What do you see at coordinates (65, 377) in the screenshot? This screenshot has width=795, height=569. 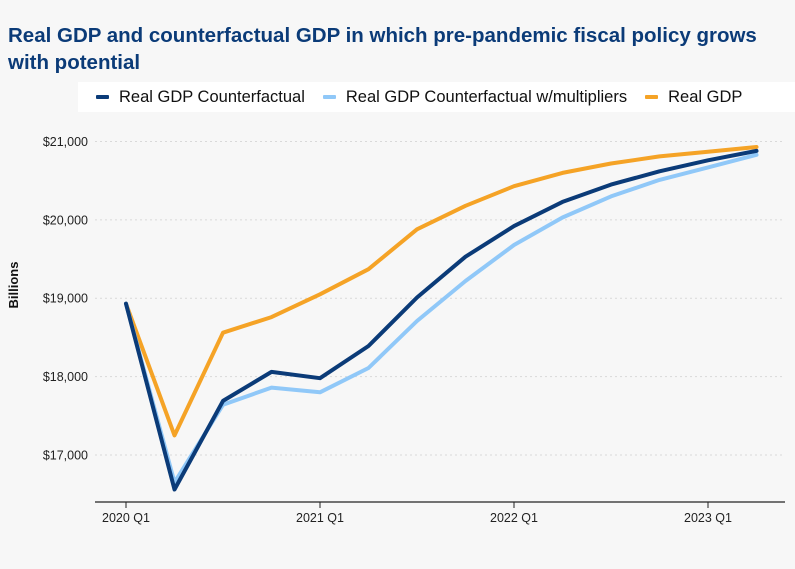 I see `y-tick-label: $18,000` at bounding box center [65, 377].